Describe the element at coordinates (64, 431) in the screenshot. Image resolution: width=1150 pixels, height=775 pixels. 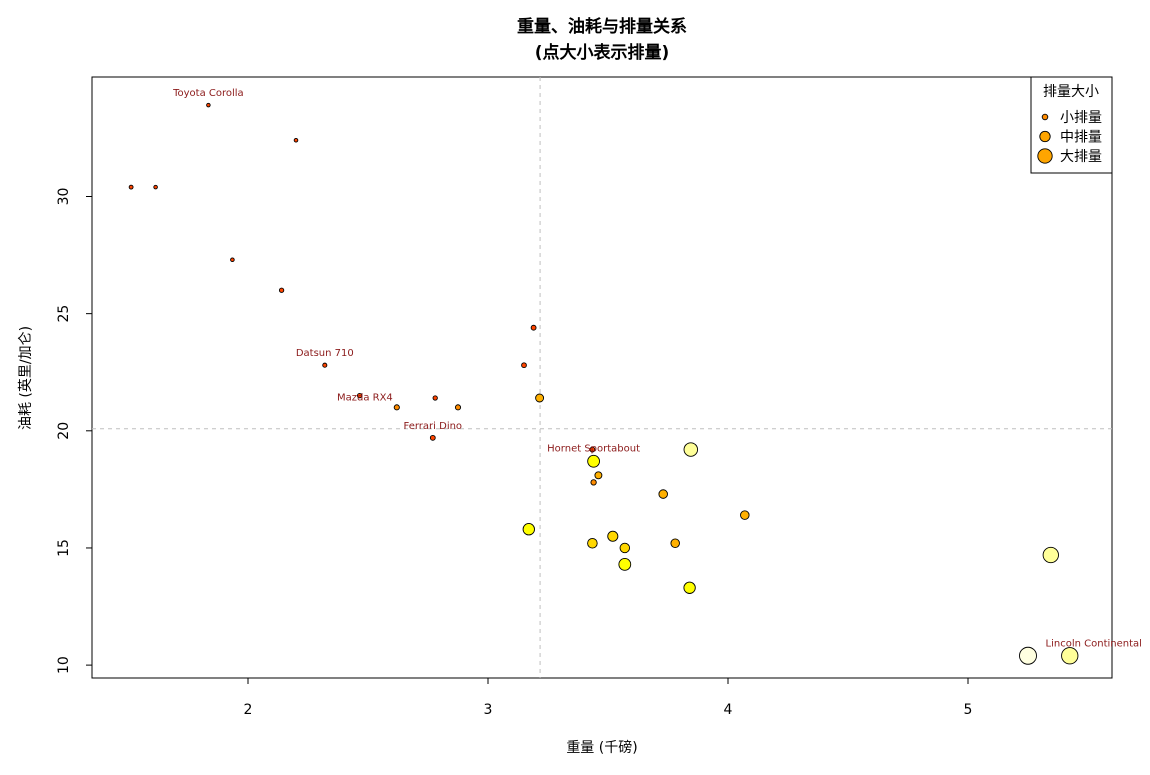
I see `y-tick-label: 20` at that location.